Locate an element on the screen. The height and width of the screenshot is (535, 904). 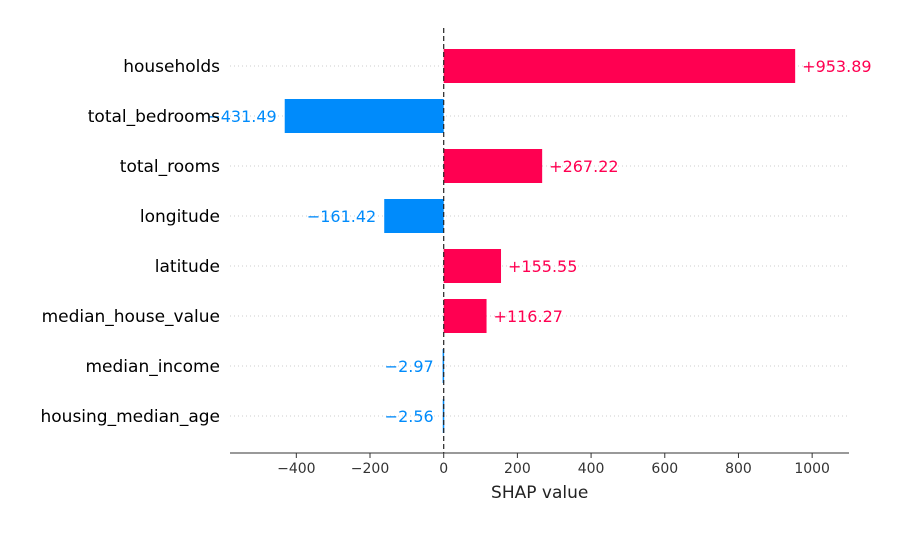
value-label: +155.55 is located at coordinates (542, 266).